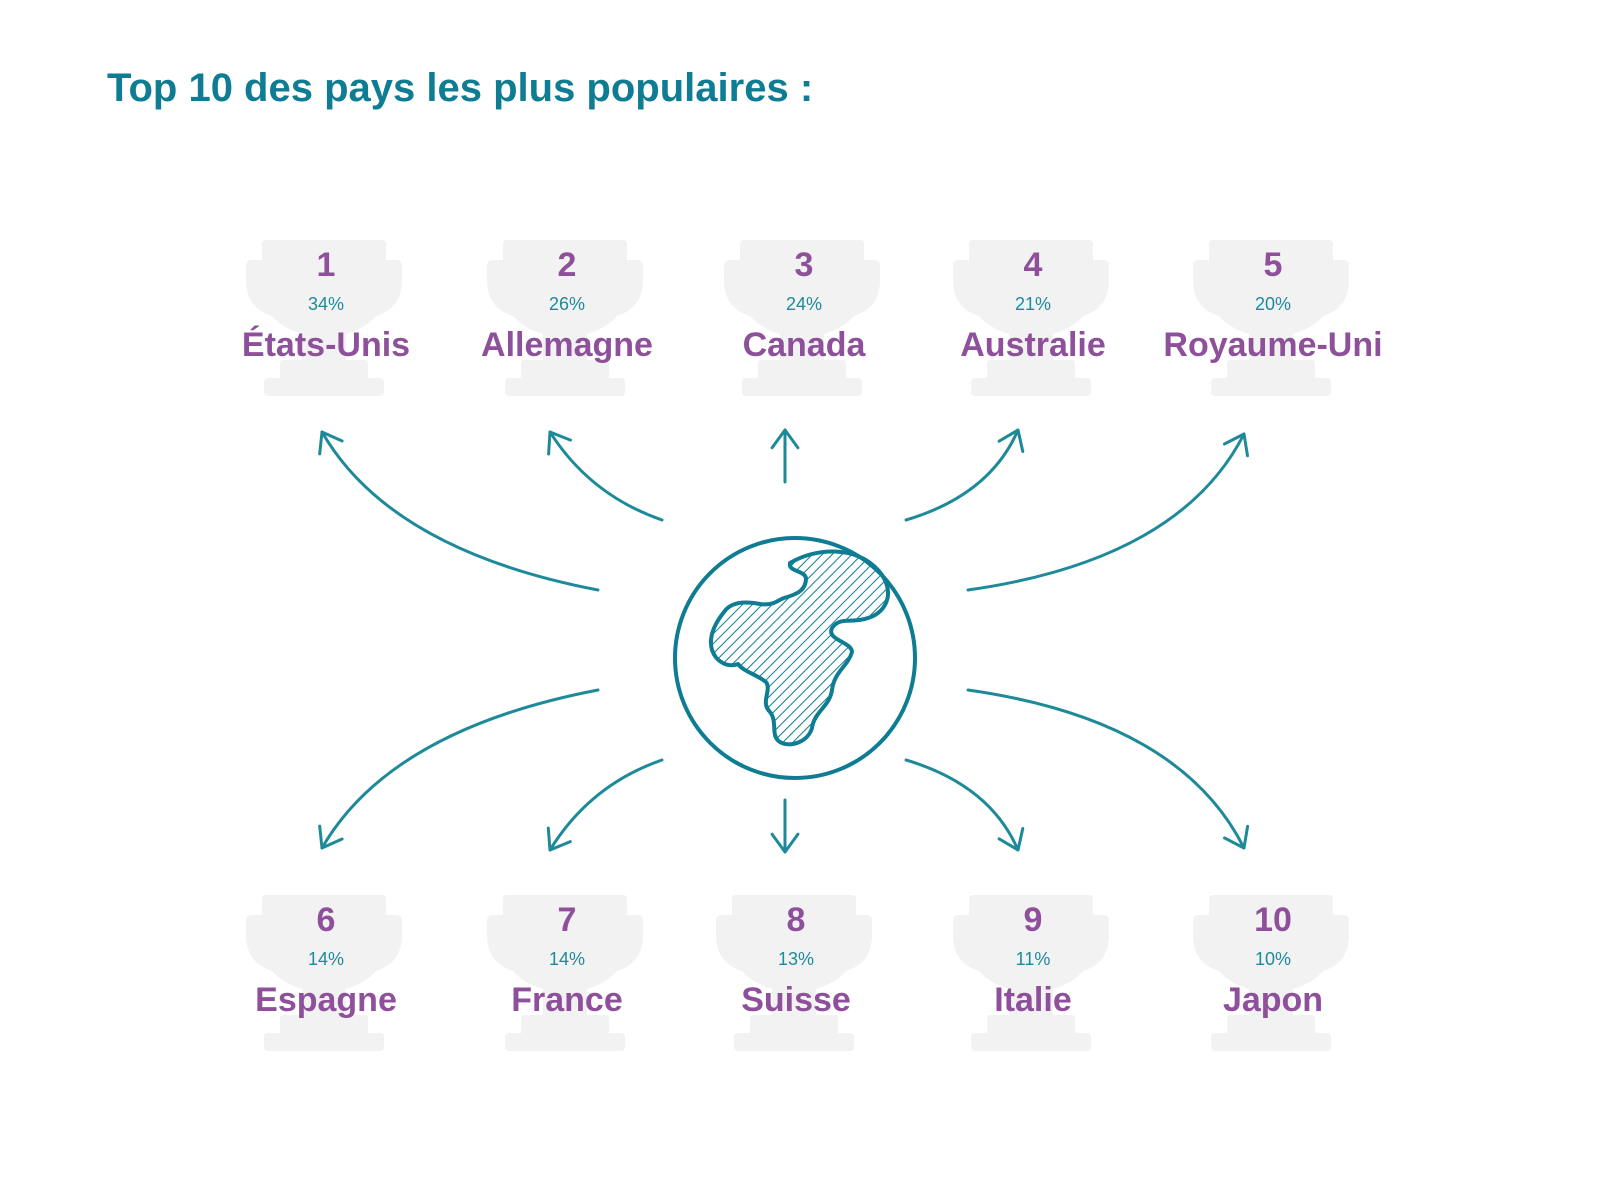  I want to click on country-name: Royaume-Uni, so click(1273, 345).